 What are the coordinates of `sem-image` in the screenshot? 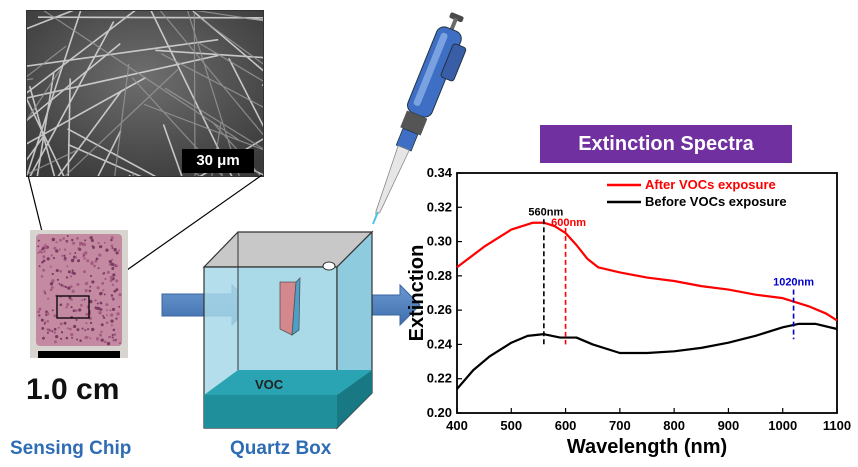 It's located at (145, 93).